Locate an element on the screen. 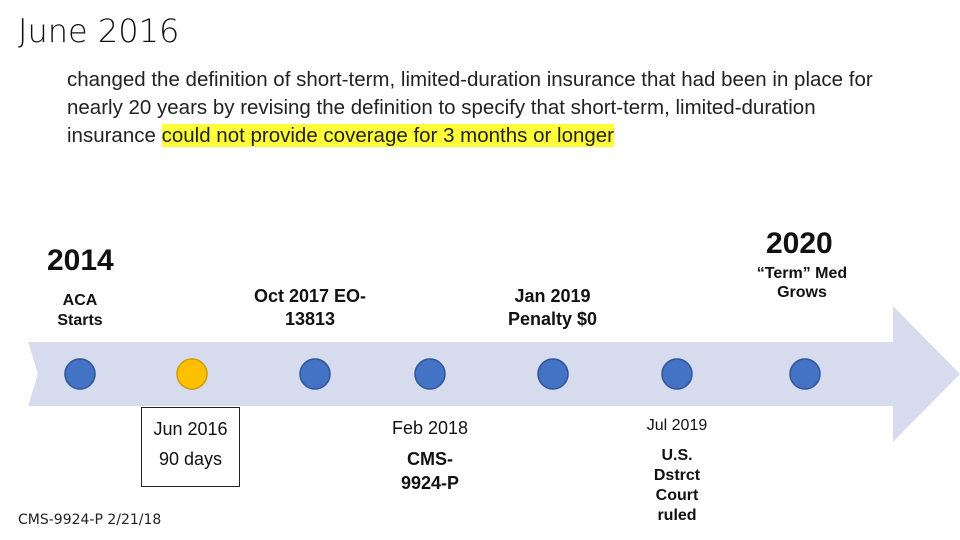 The width and height of the screenshot is (960, 540). event-aca-starts: ACA Starts is located at coordinates (80, 310).